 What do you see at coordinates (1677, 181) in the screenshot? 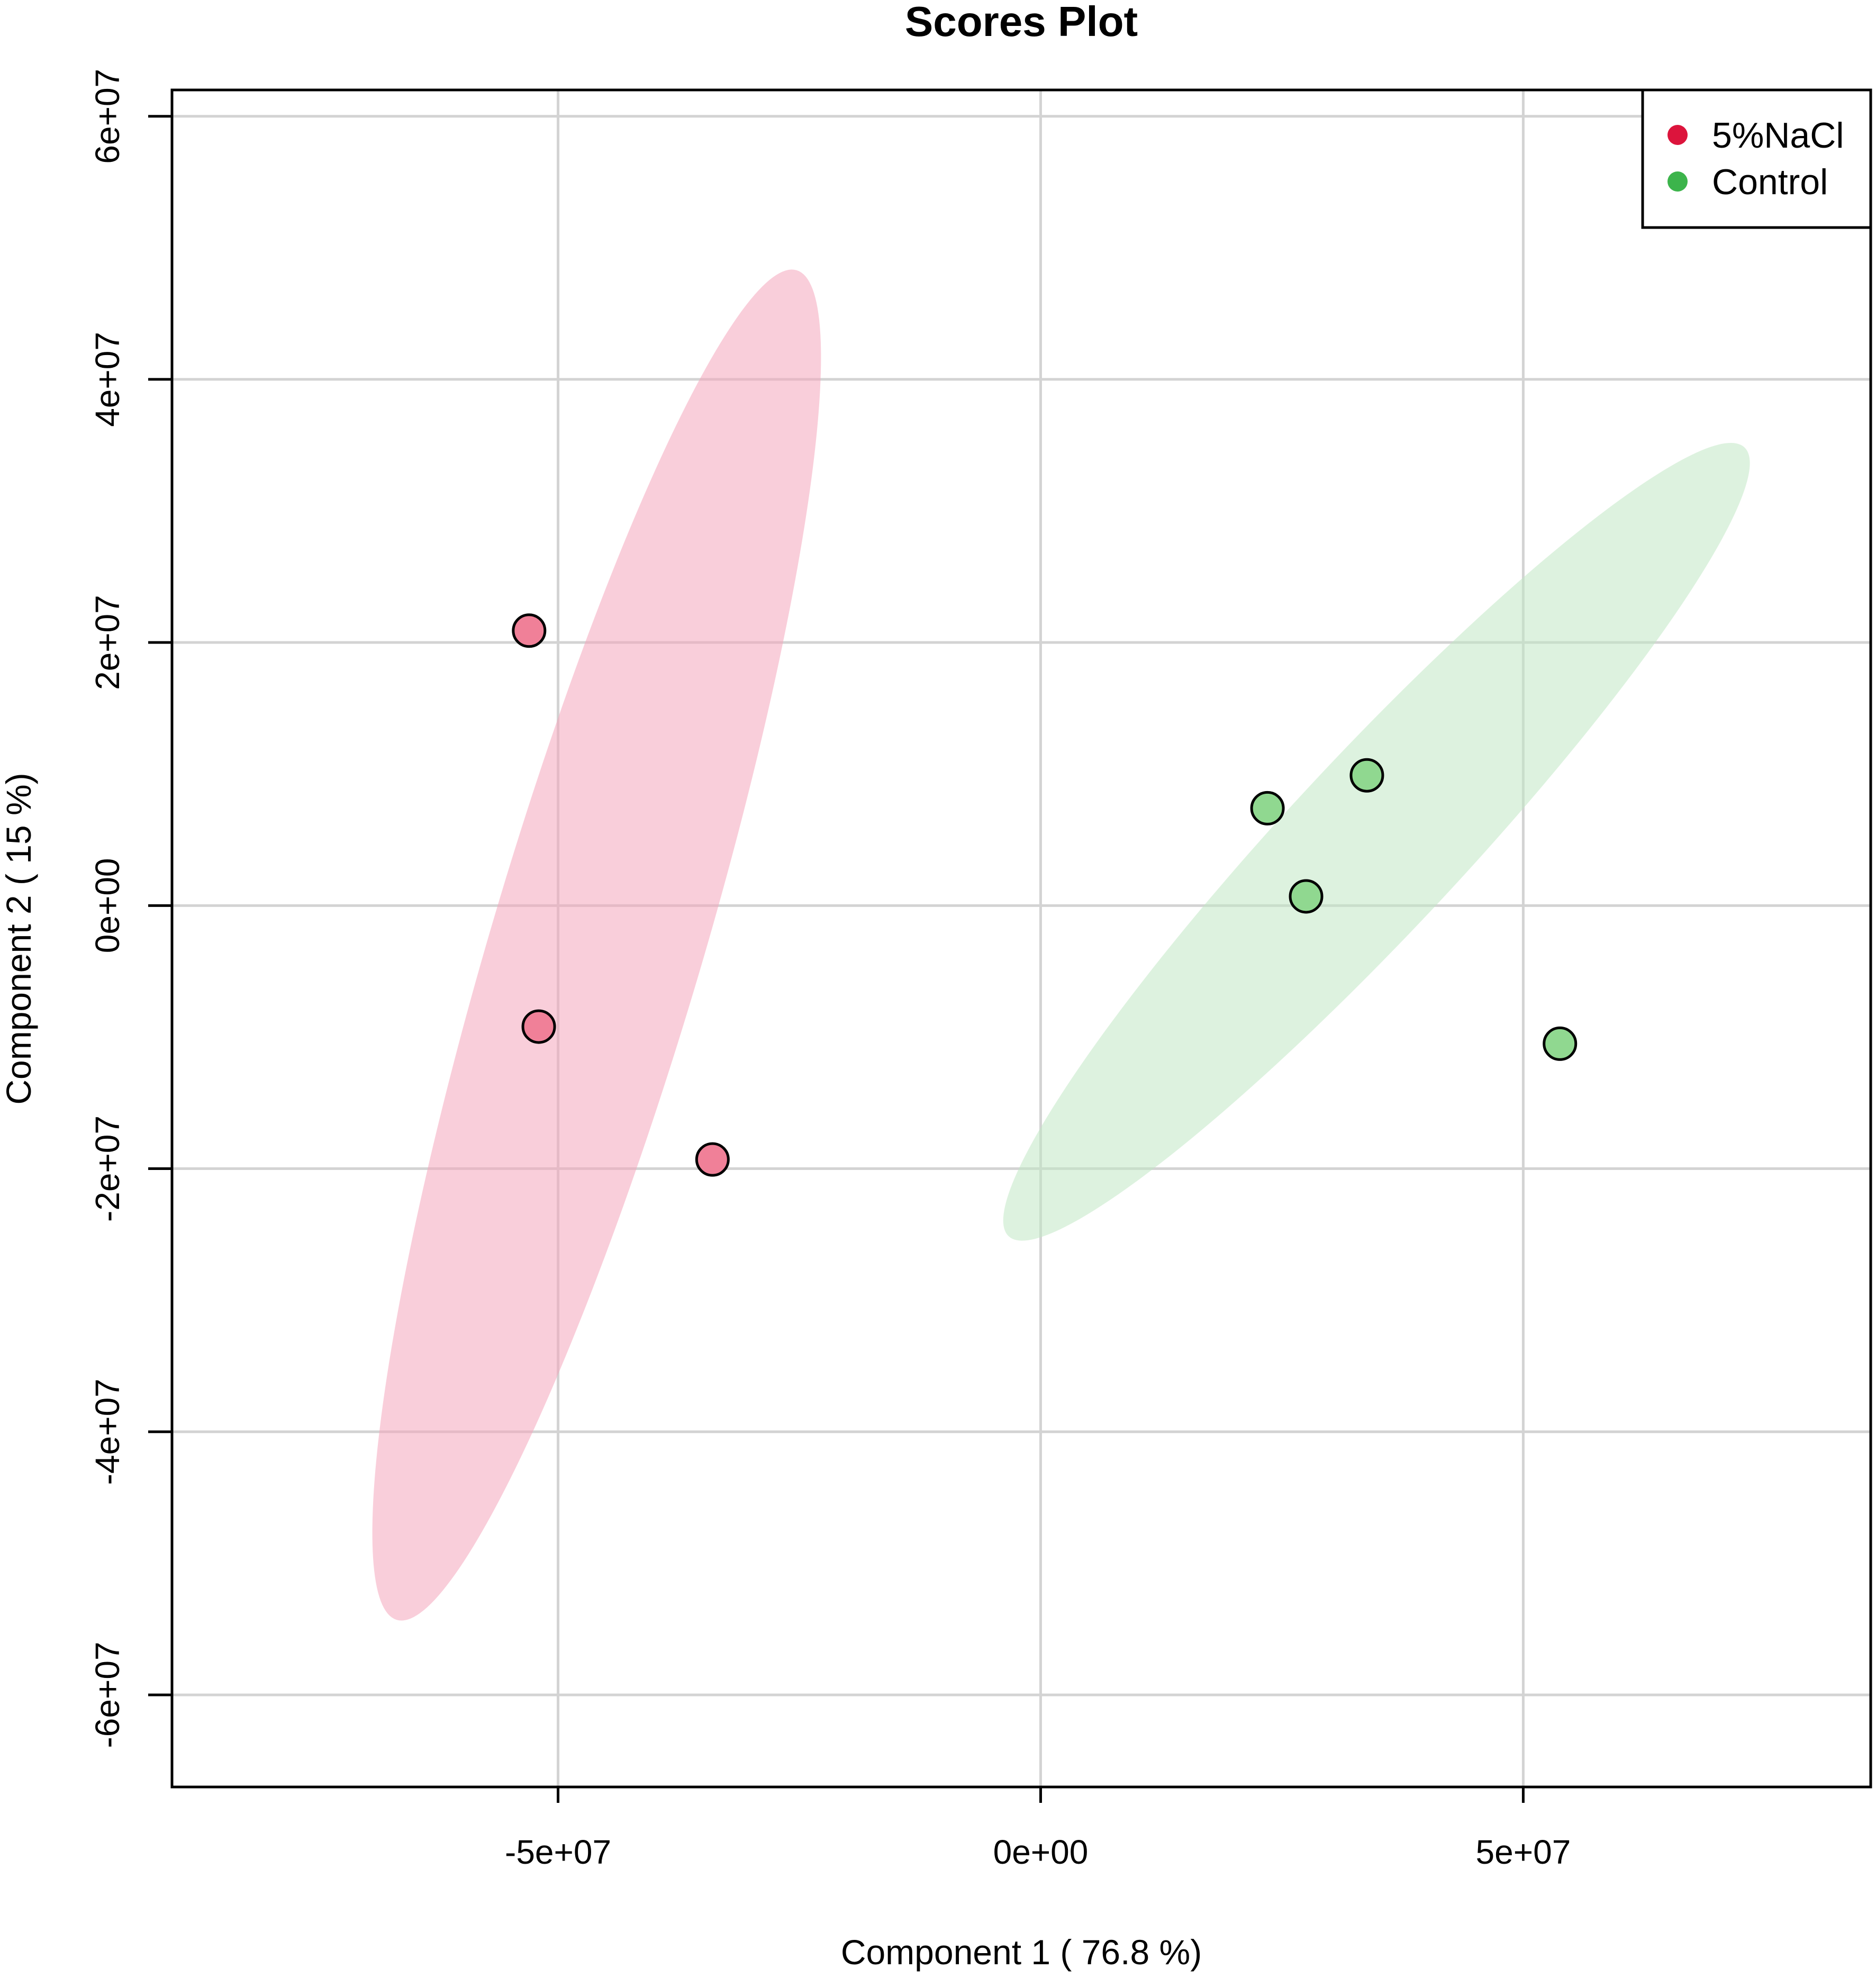
I see `legend-marker-control` at bounding box center [1677, 181].